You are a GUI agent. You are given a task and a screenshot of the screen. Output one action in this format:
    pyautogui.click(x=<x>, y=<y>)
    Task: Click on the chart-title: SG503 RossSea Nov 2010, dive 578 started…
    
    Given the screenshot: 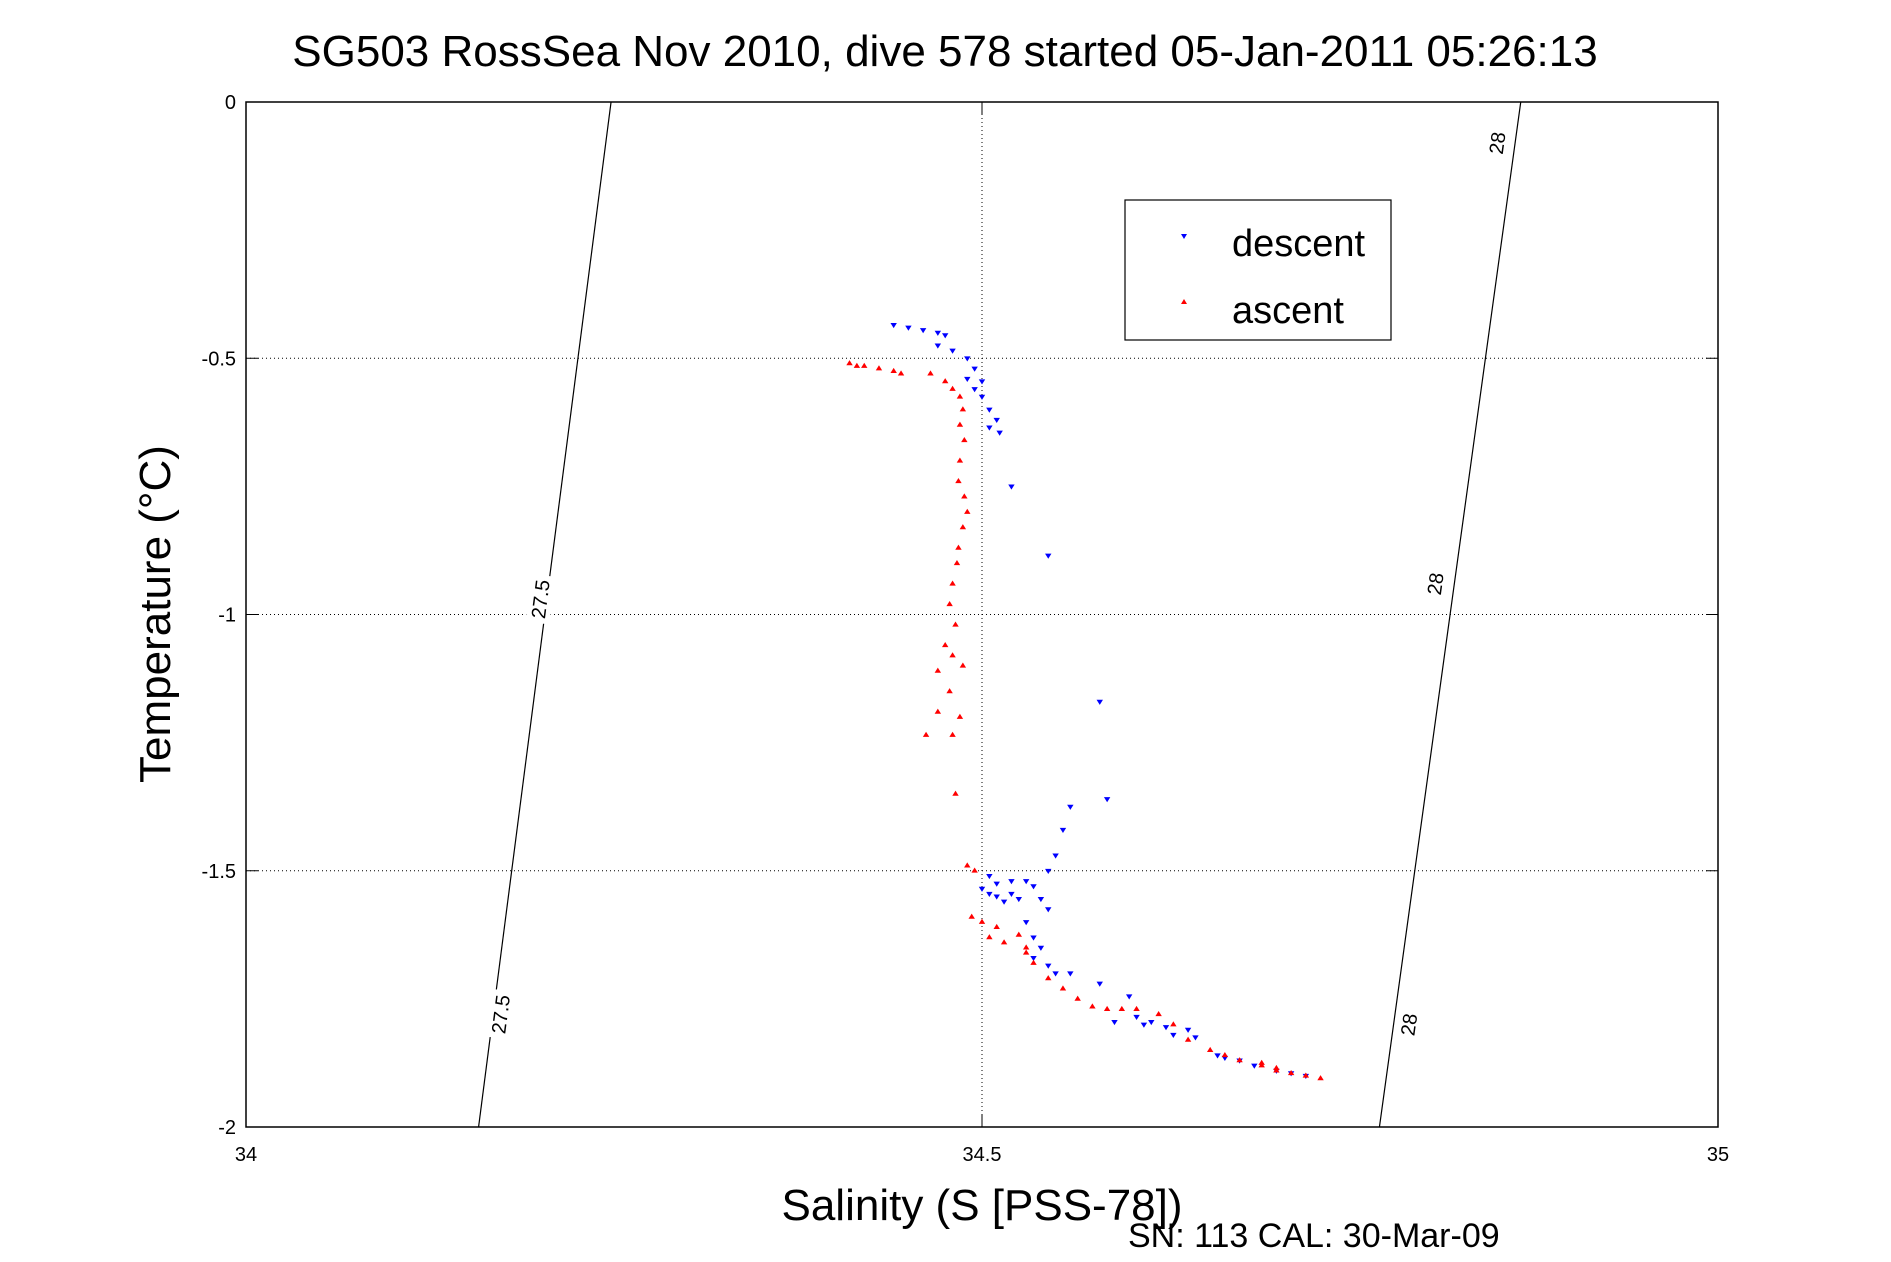 What is the action you would take?
    pyautogui.click(x=944, y=51)
    